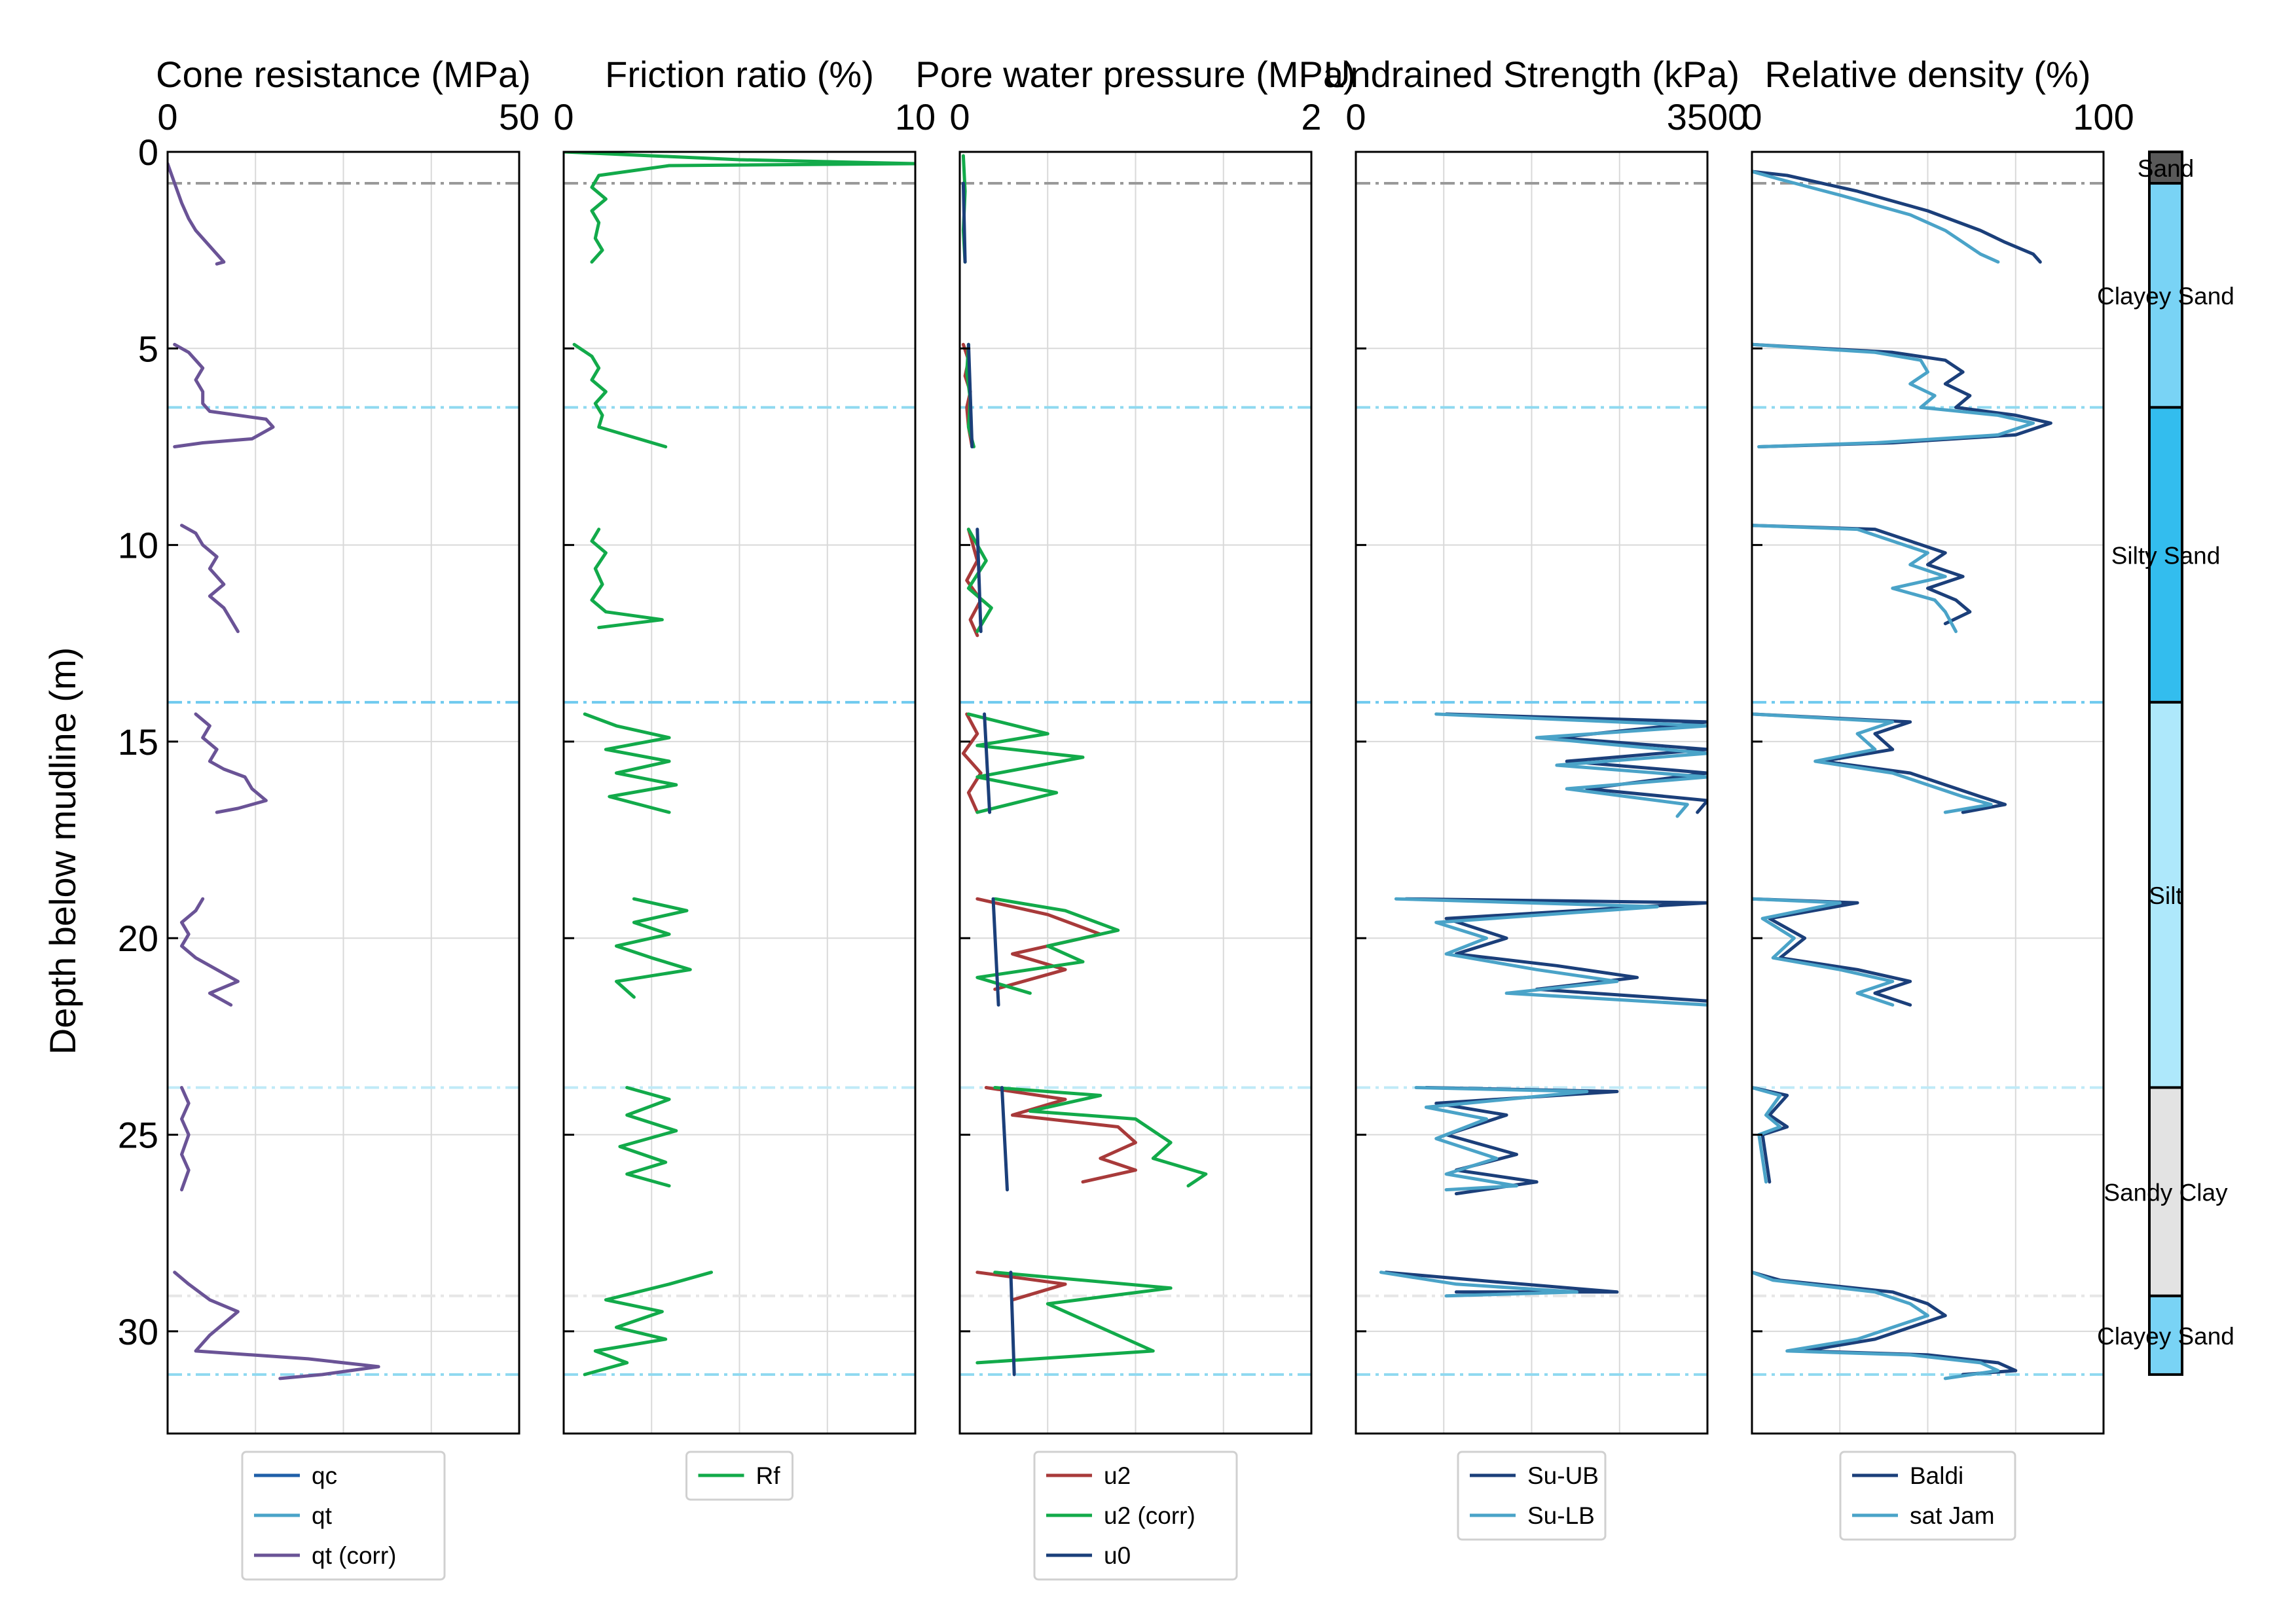 The height and width of the screenshot is (1624, 2296). I want to click on legend: u2 u2 (corr) u0, so click(1135, 1516).